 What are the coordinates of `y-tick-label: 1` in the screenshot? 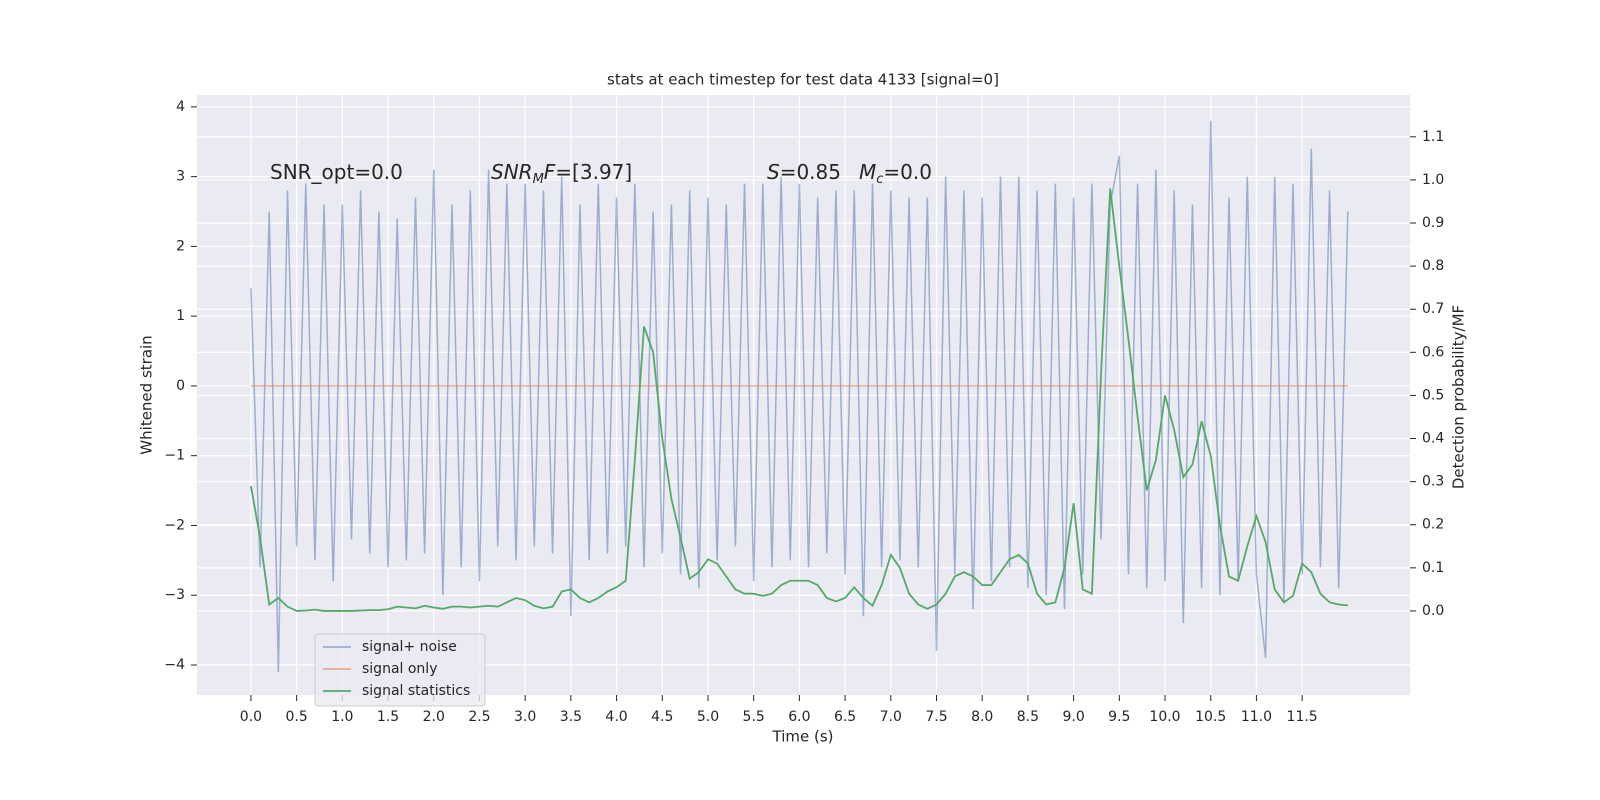 It's located at (180, 316).